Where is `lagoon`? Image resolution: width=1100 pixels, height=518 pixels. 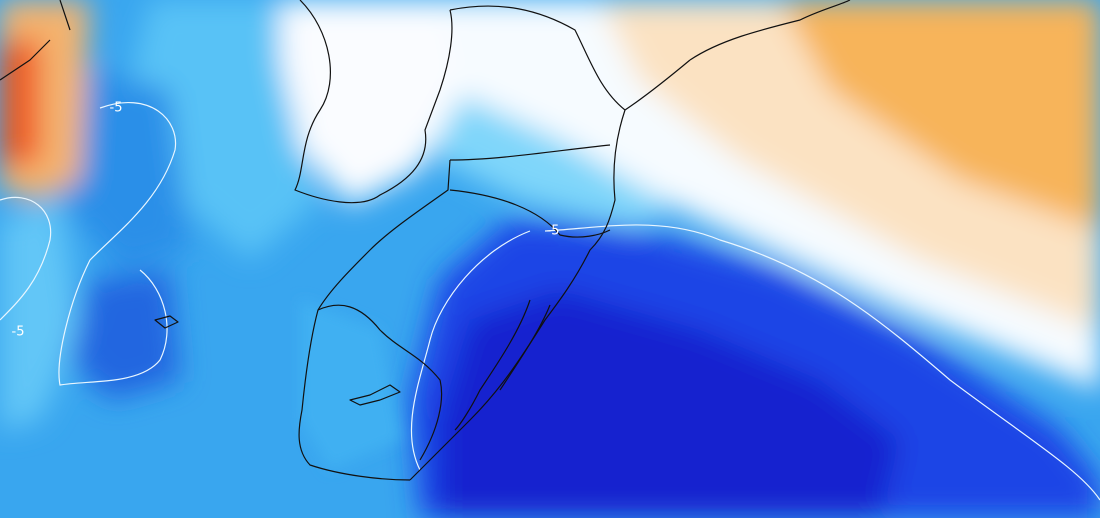
lagoon is located at coordinates (502, 365).